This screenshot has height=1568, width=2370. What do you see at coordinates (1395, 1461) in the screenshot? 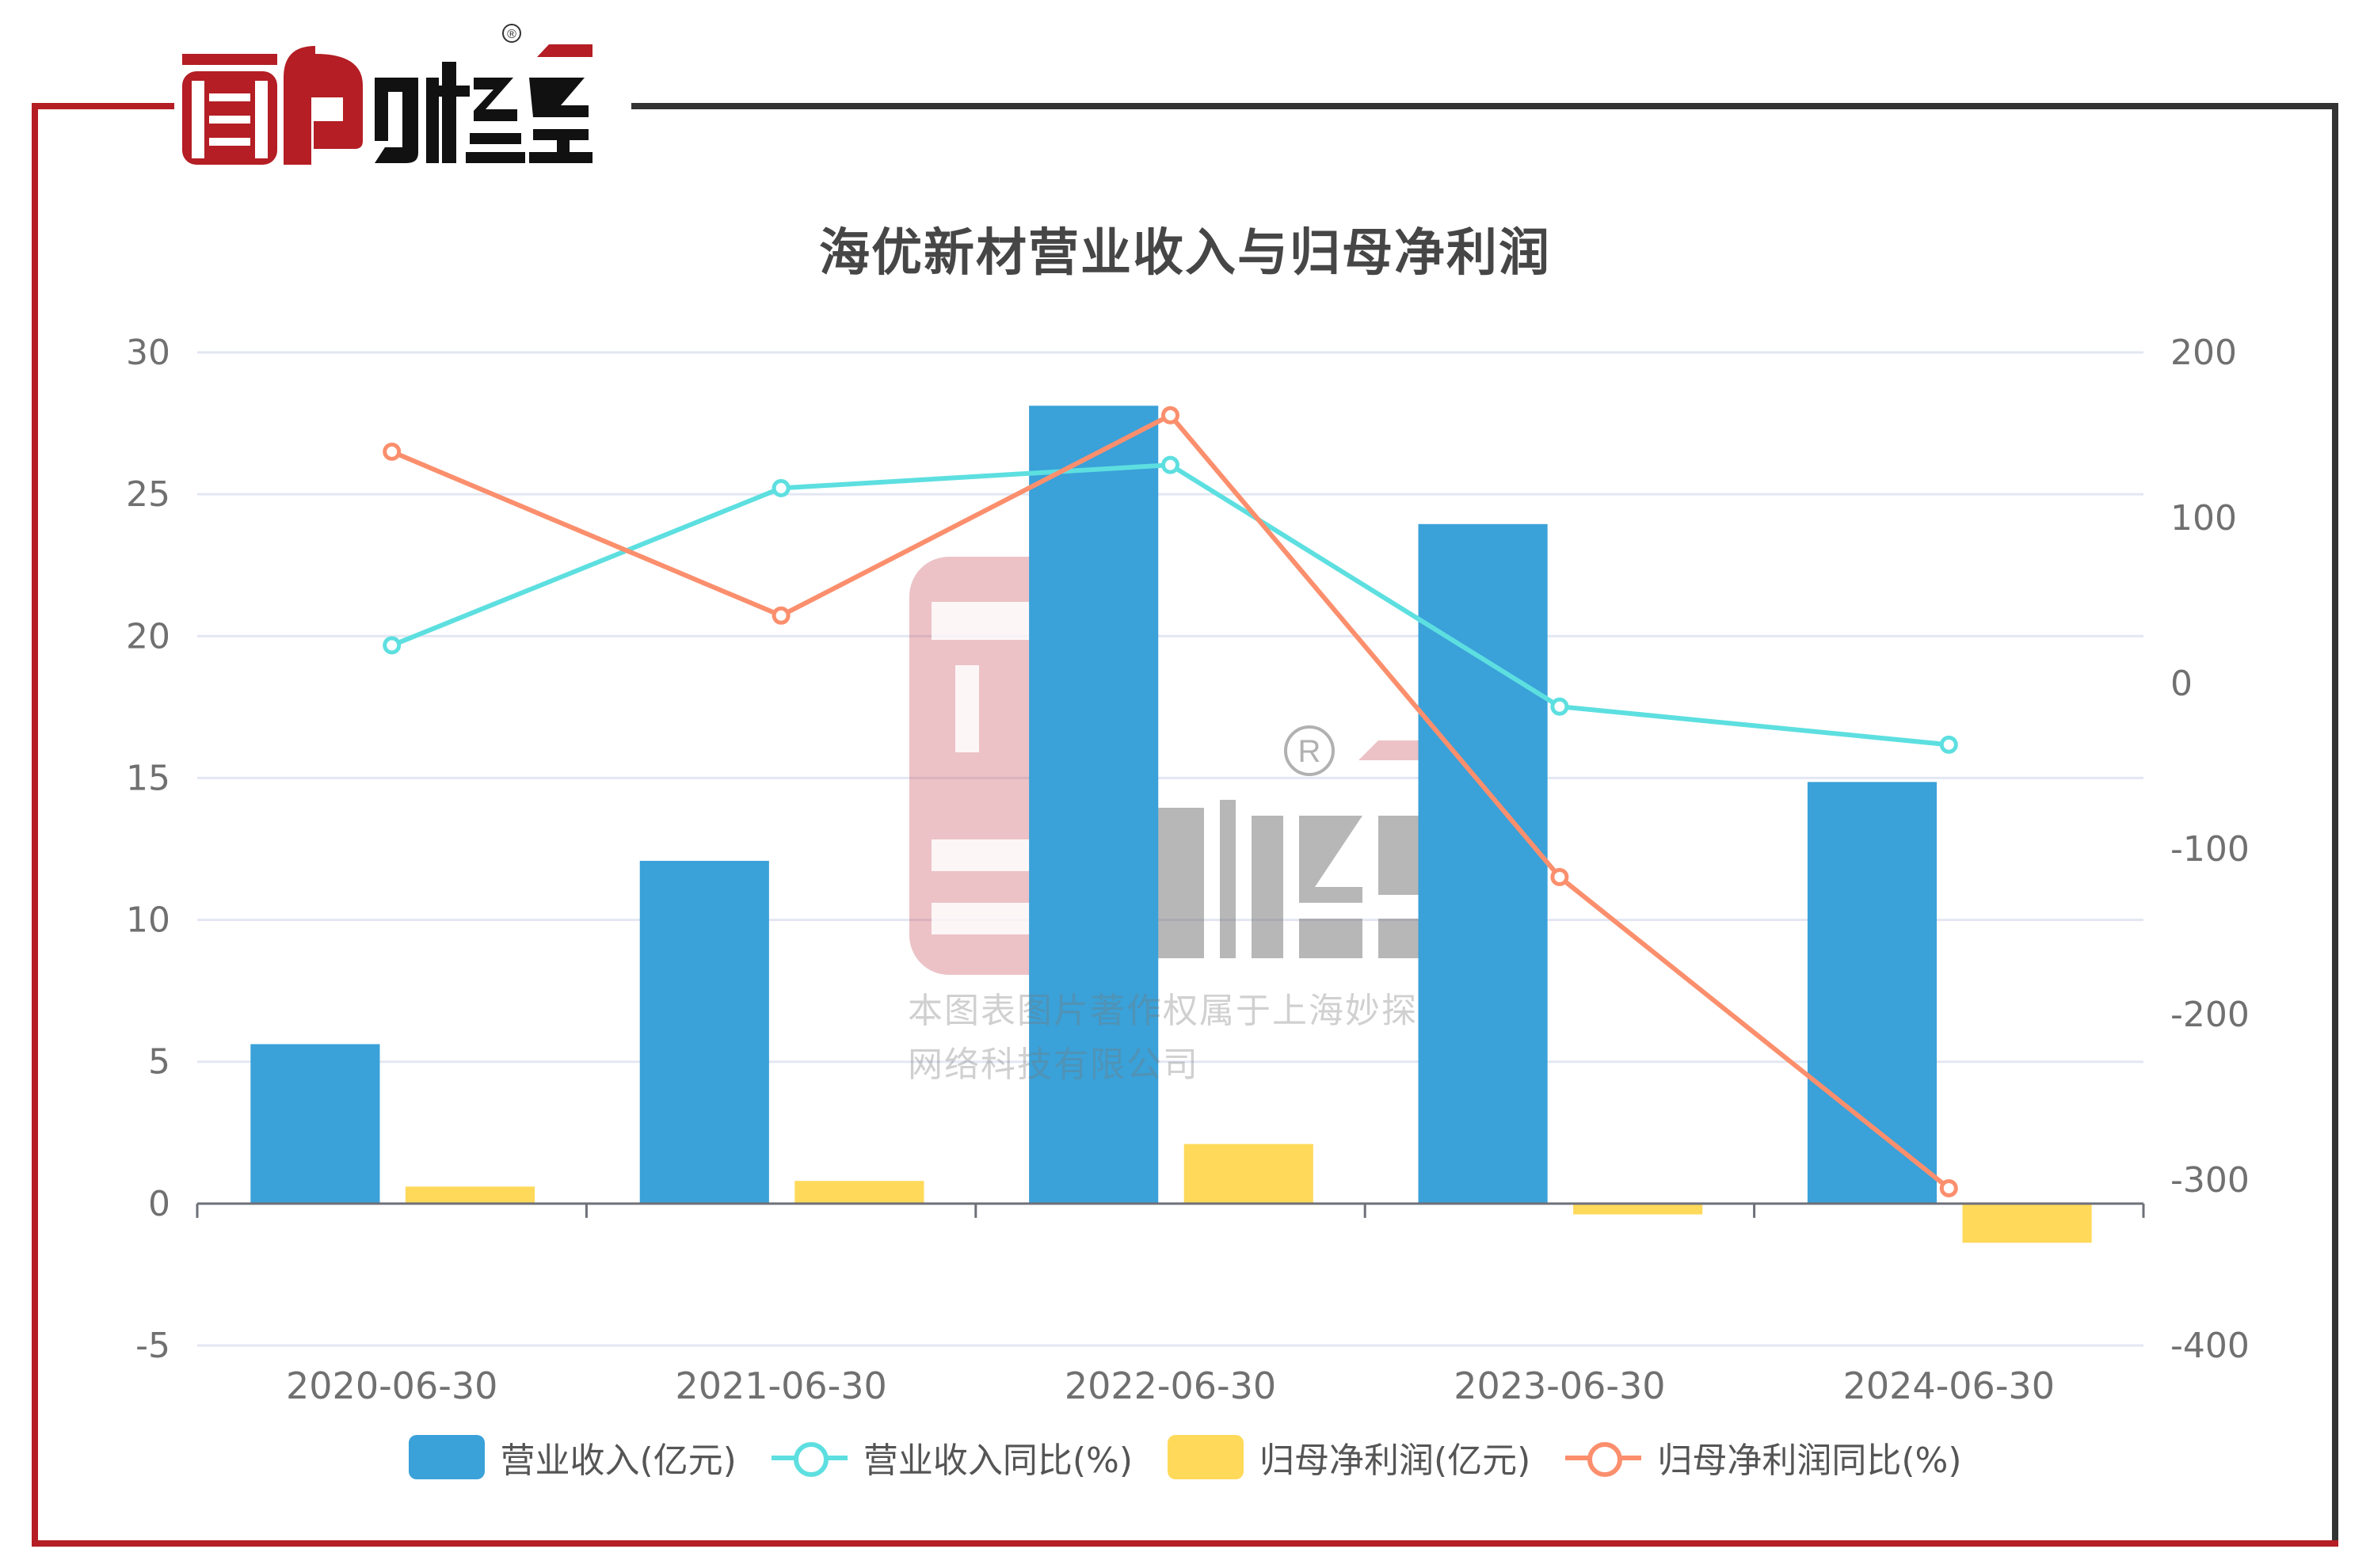
I see `legend-label: 归母净利润(亿元)` at bounding box center [1395, 1461].